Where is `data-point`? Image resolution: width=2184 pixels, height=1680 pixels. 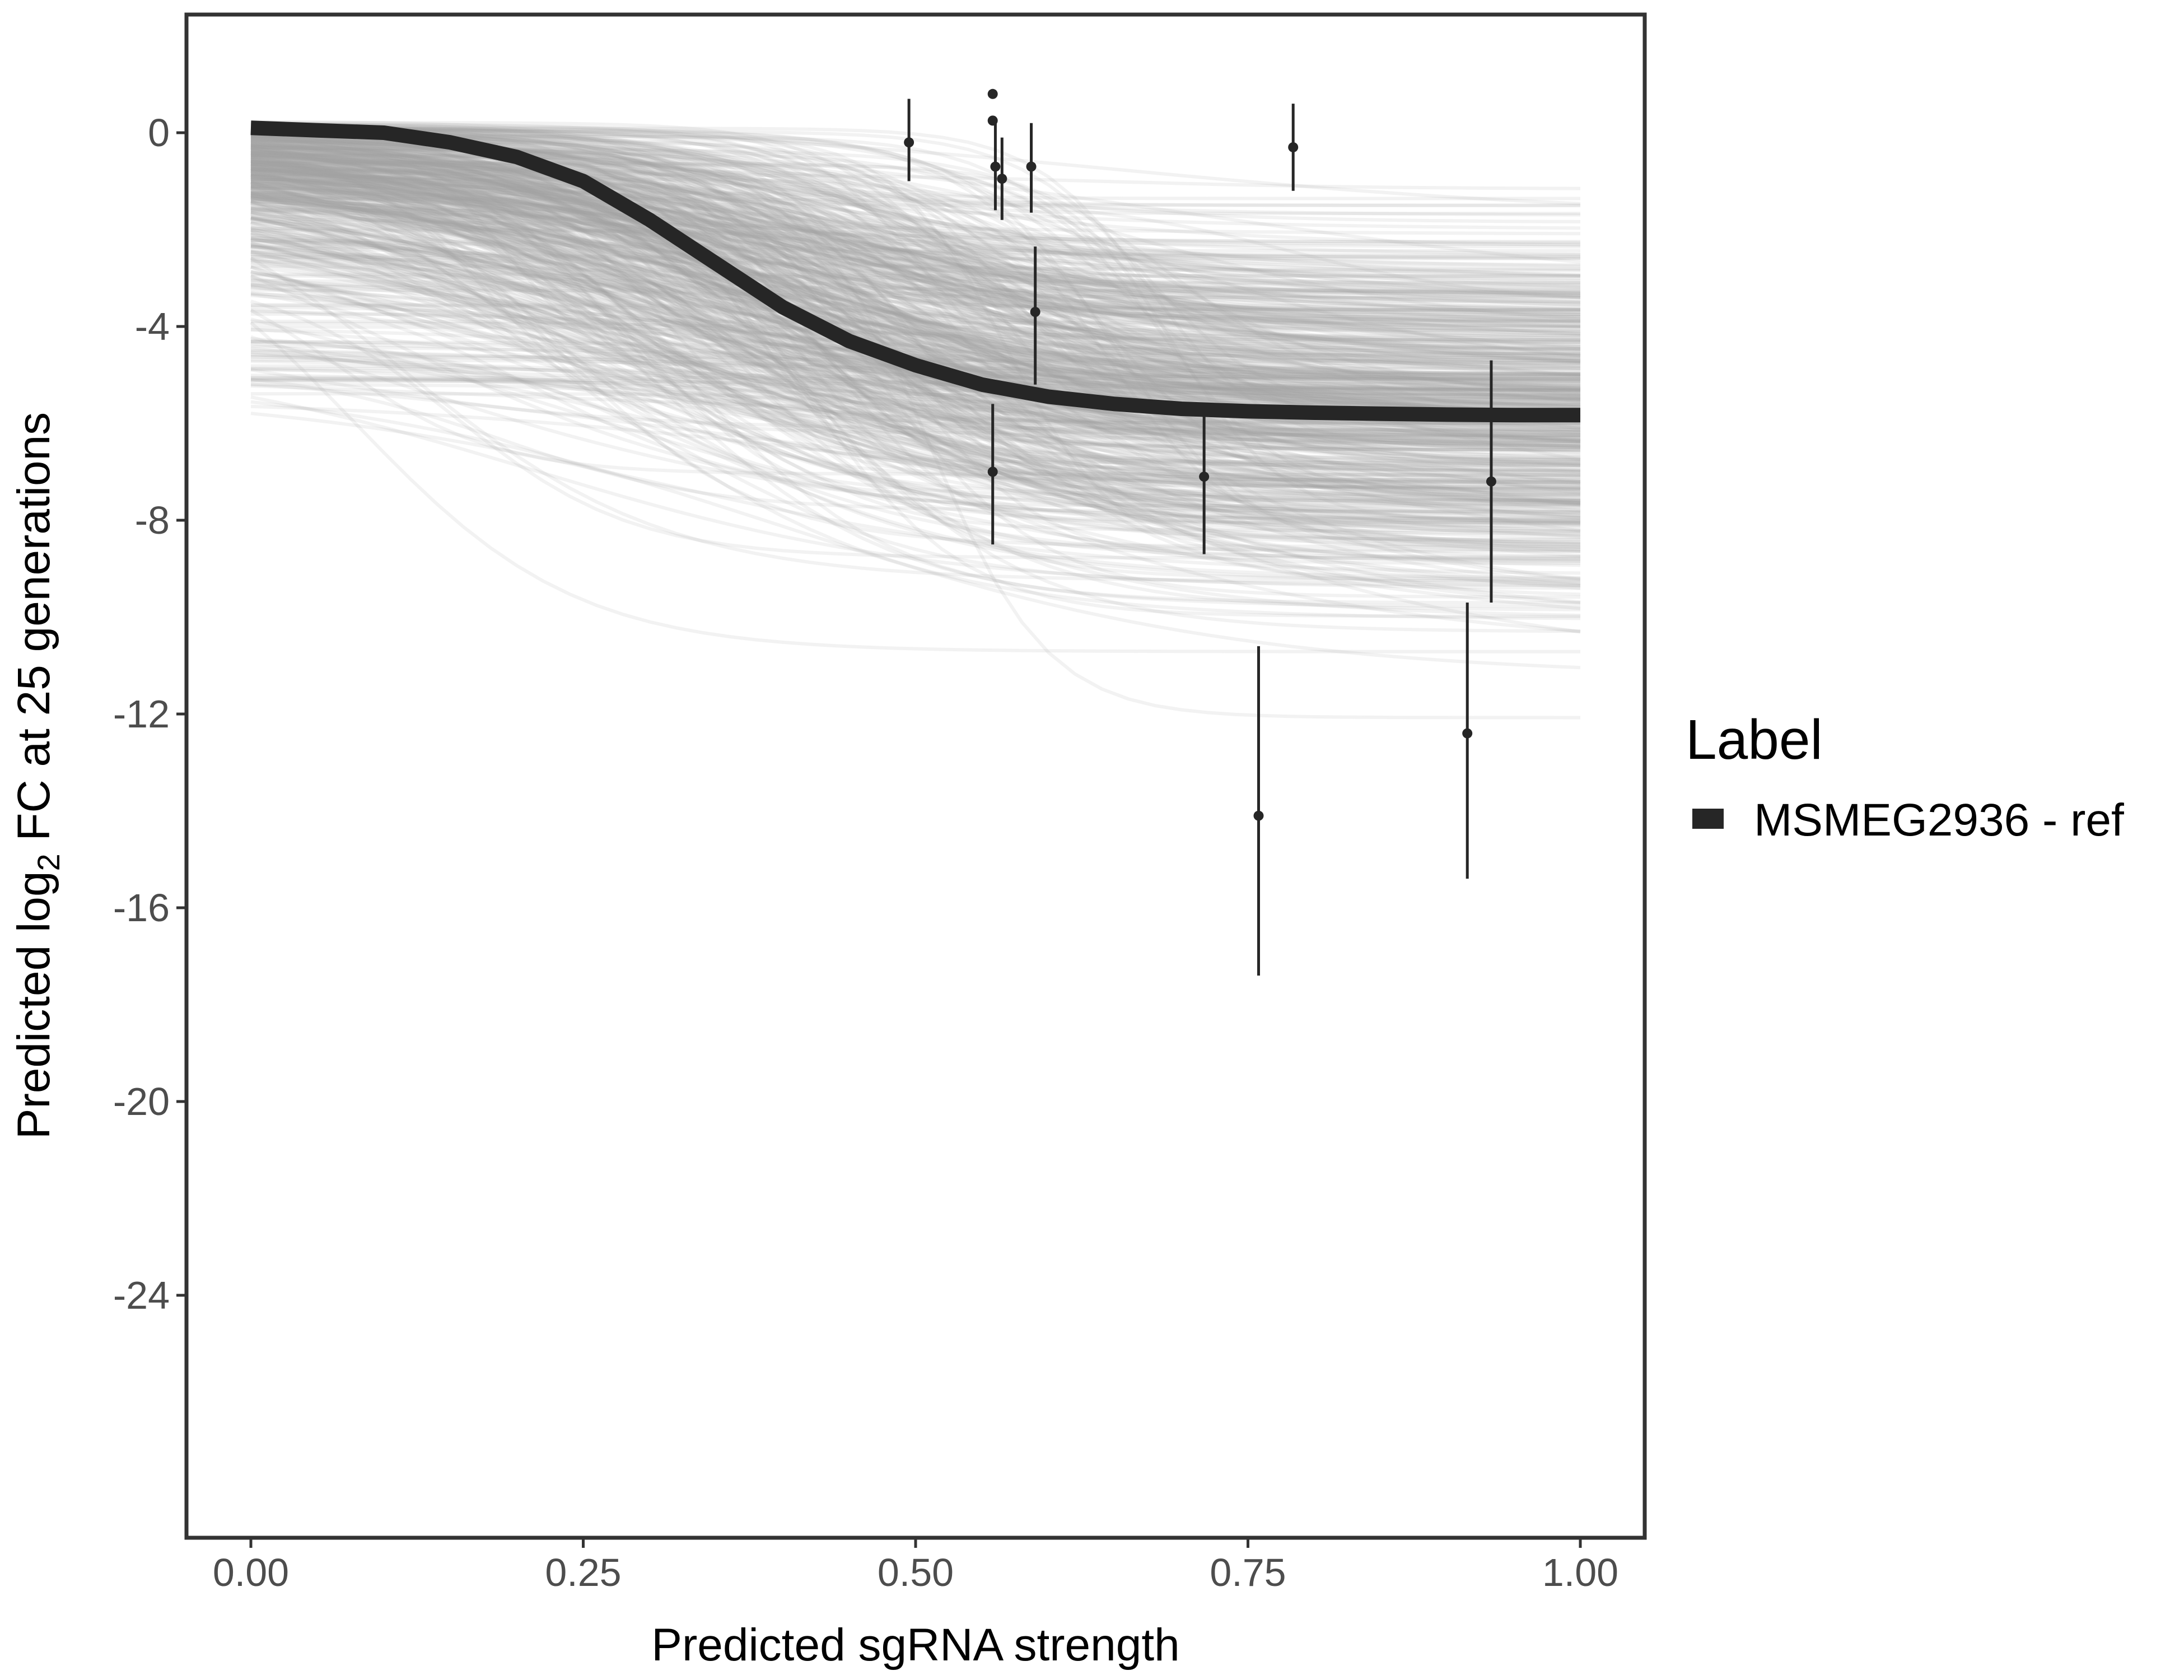
data-point is located at coordinates (1259, 816).